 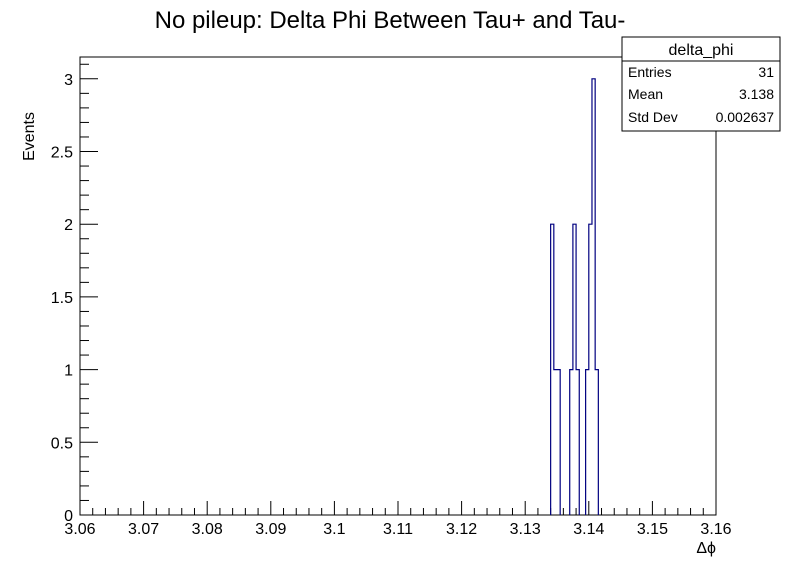 I want to click on stats-box-frame, so click(x=701, y=84).